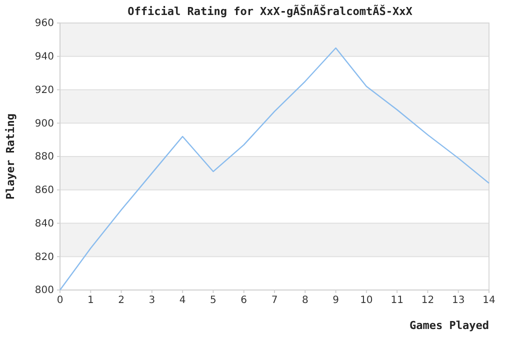 Image resolution: width=510 pixels, height=340 pixels. What do you see at coordinates (305, 300) in the screenshot?
I see `x-tick-label: 8` at bounding box center [305, 300].